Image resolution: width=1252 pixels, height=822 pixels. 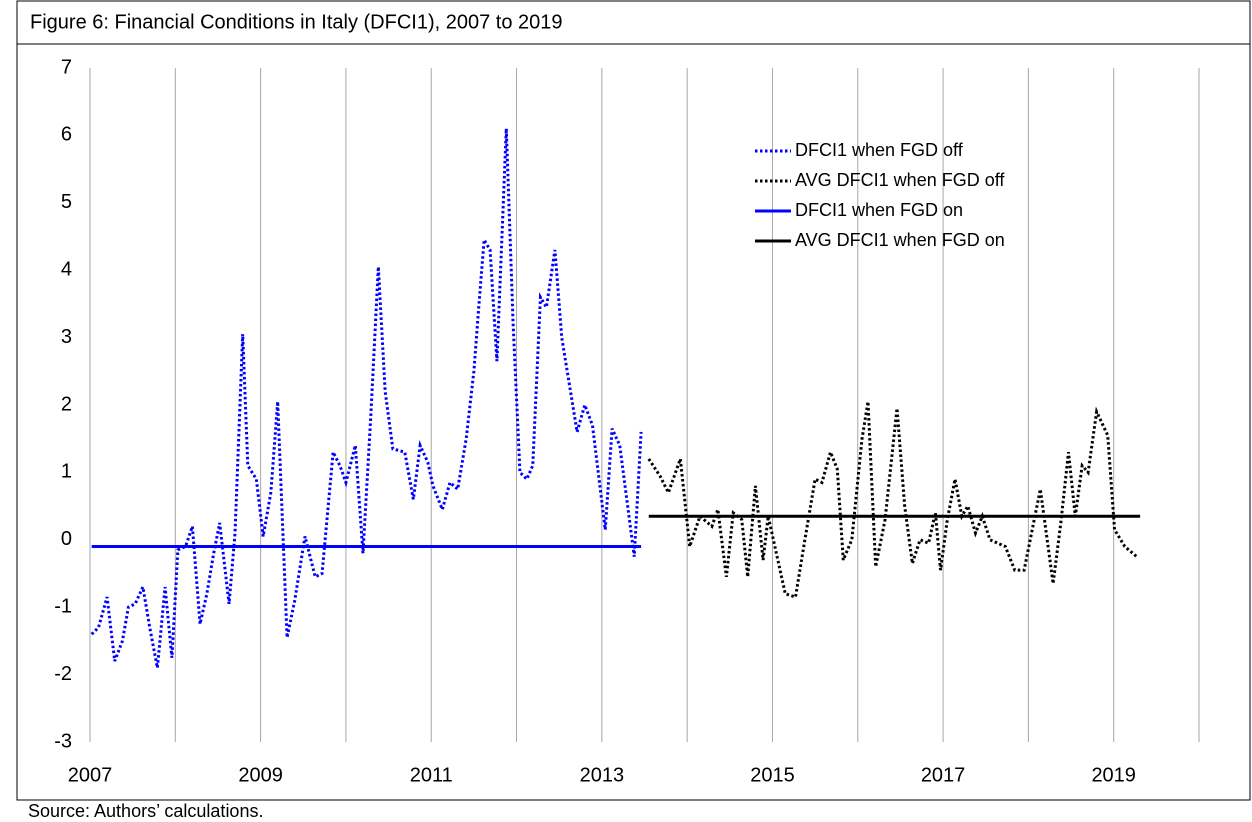 What do you see at coordinates (63, 674) in the screenshot?
I see `y-tick-label: -2` at bounding box center [63, 674].